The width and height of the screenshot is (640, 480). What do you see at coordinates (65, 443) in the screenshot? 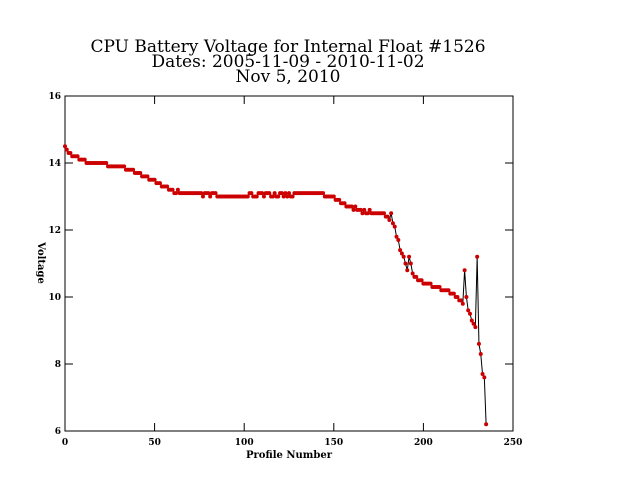
I see `x-tick-label: 0` at bounding box center [65, 443].